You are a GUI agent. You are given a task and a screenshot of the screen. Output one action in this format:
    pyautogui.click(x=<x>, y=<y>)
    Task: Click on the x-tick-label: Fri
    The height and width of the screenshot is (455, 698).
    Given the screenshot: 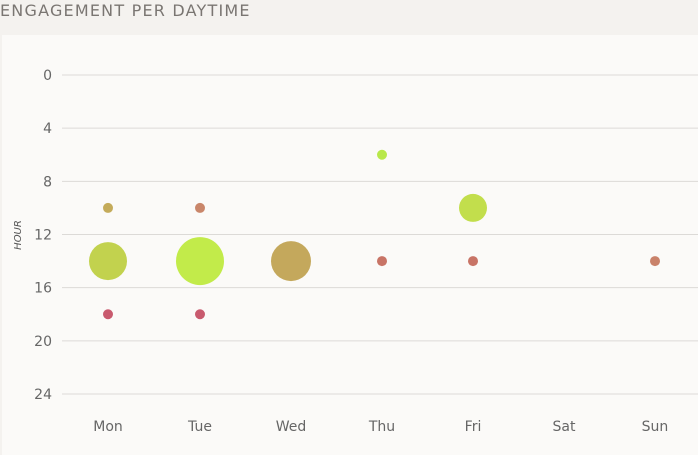 What is the action you would take?
    pyautogui.click(x=473, y=427)
    